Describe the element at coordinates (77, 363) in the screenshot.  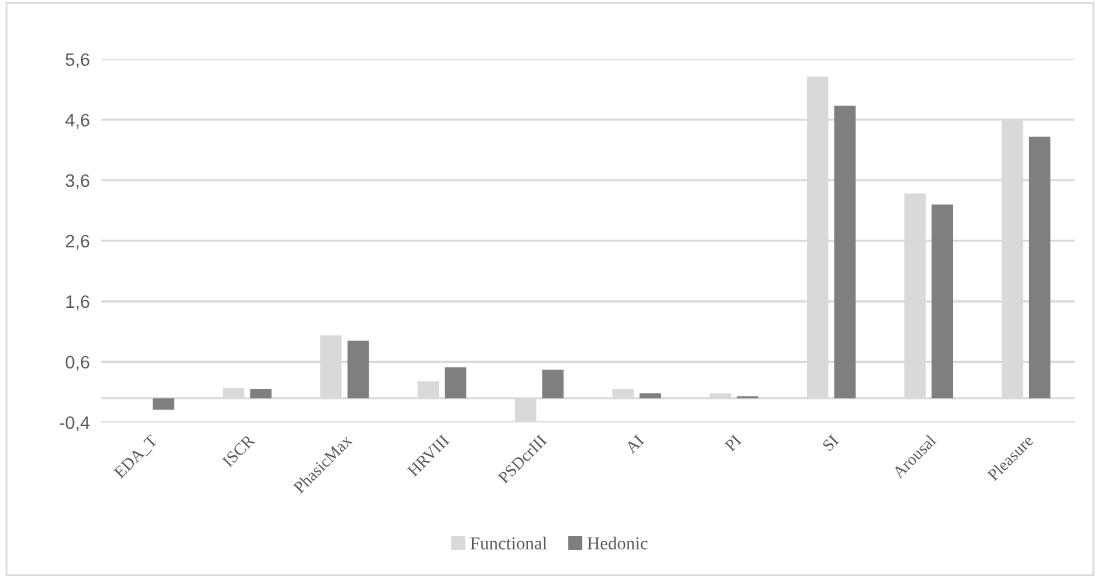
I see `y-tick-label: 0,6` at that location.